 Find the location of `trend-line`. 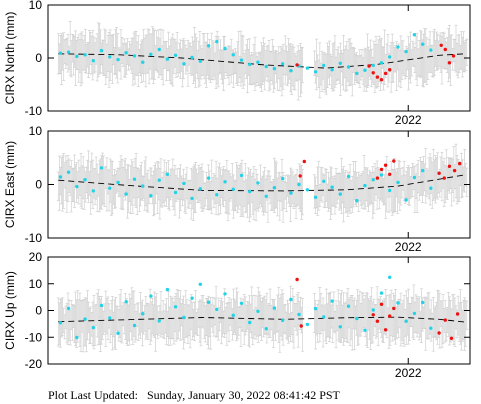

trend-line is located at coordinates (261, 61).